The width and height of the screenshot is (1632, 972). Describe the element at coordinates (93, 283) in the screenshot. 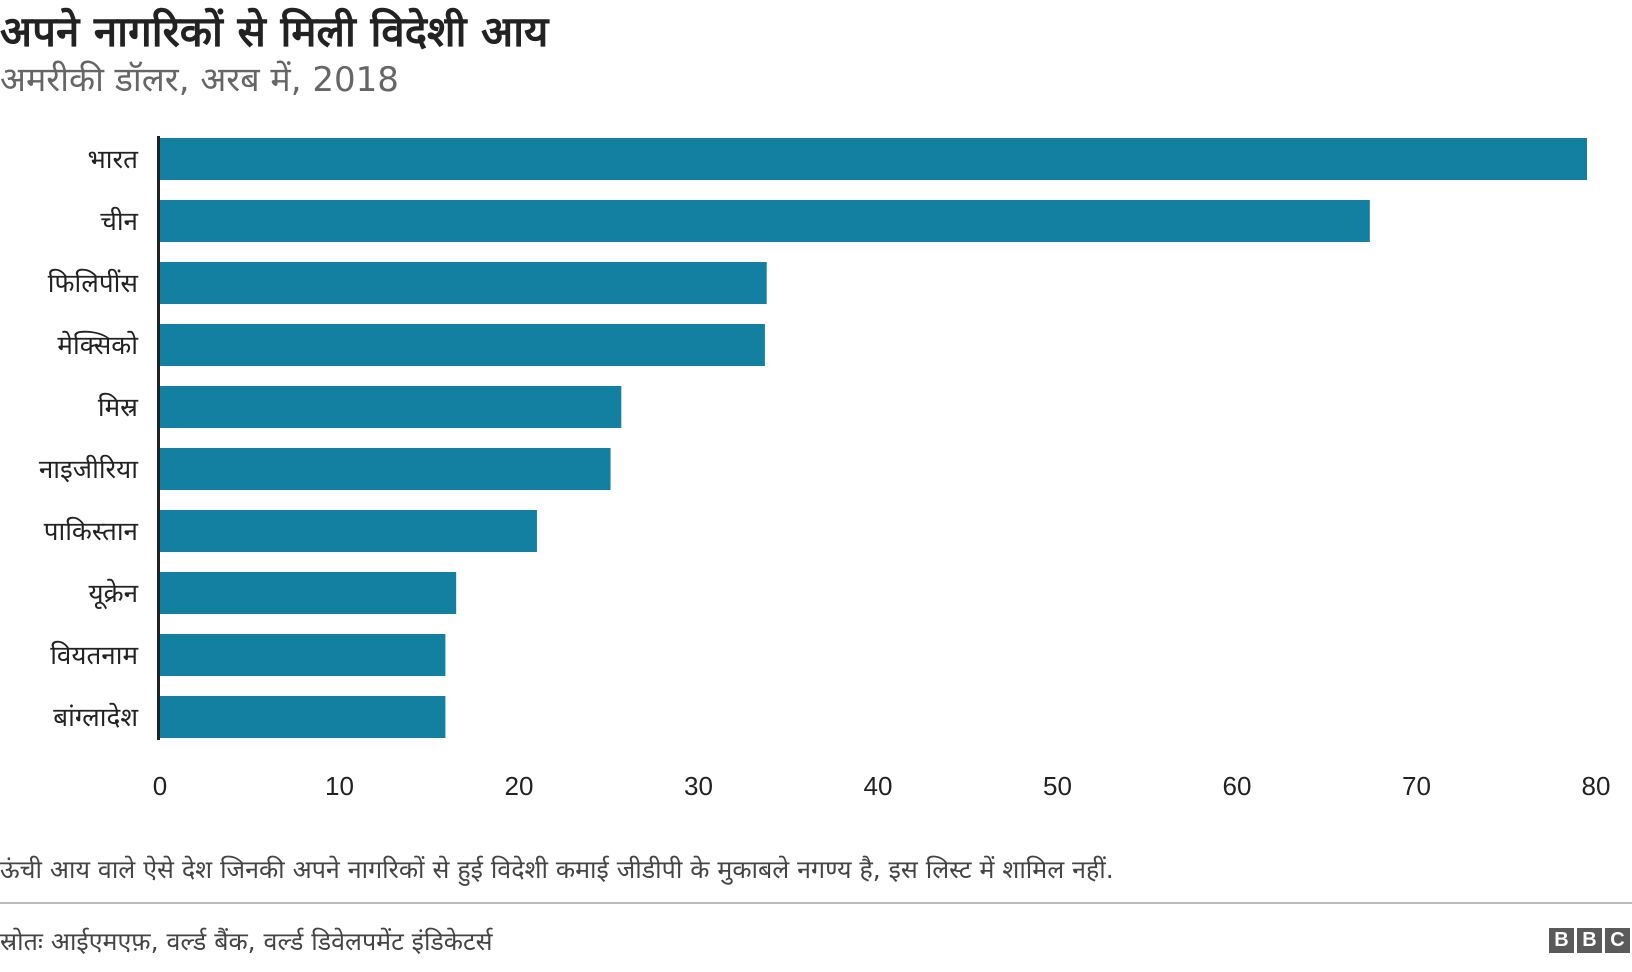

I see `category-label: फिलिपींस` at that location.